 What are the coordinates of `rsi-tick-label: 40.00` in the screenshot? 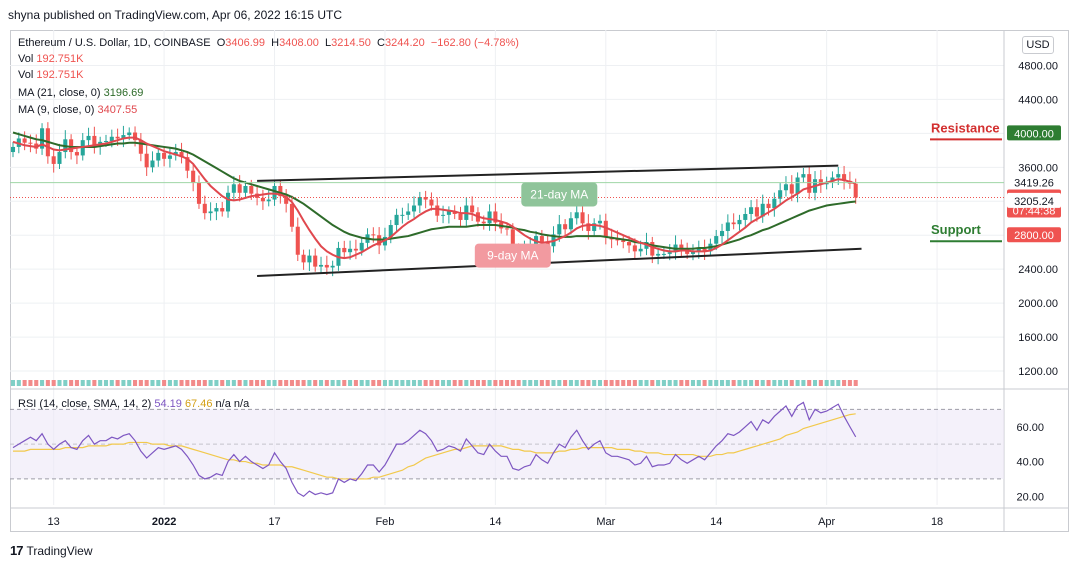 It's located at (1030, 463).